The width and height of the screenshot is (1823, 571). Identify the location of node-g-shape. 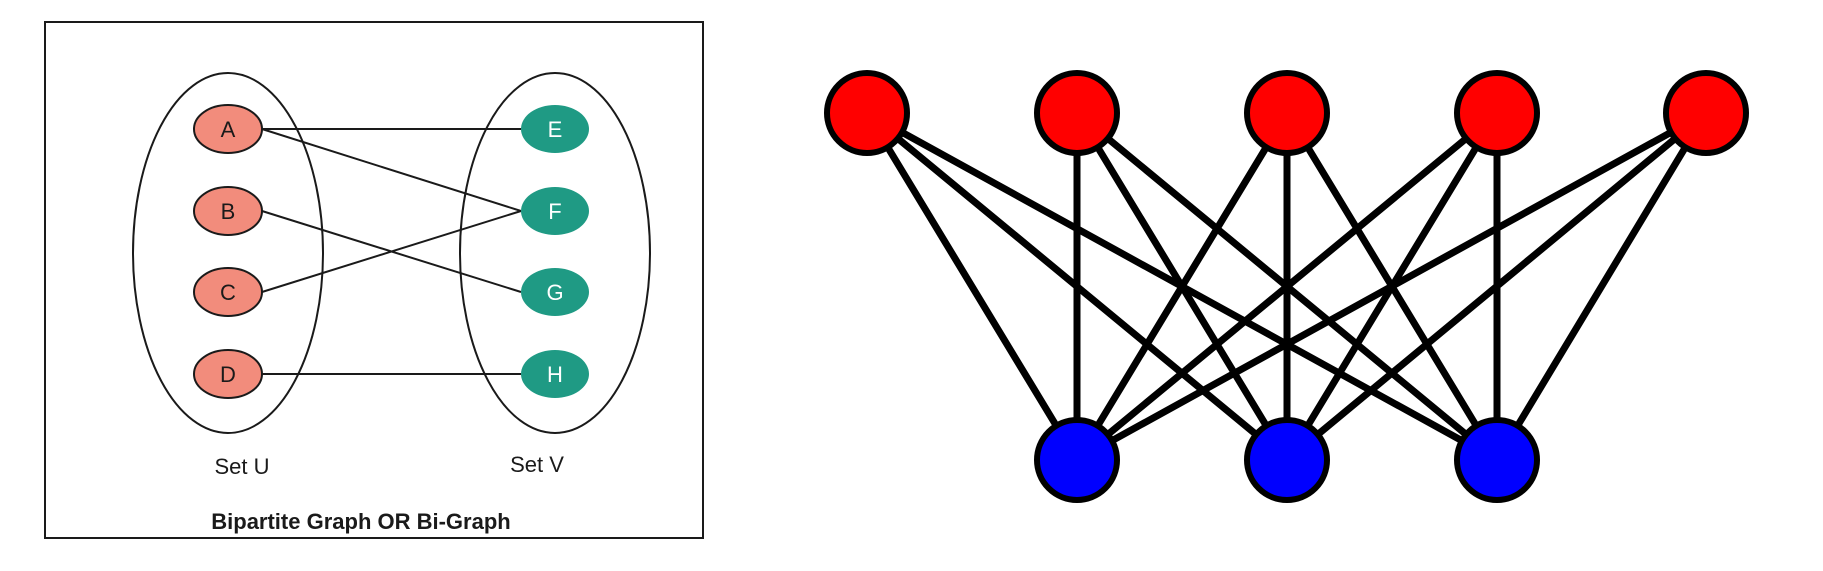
(555, 292).